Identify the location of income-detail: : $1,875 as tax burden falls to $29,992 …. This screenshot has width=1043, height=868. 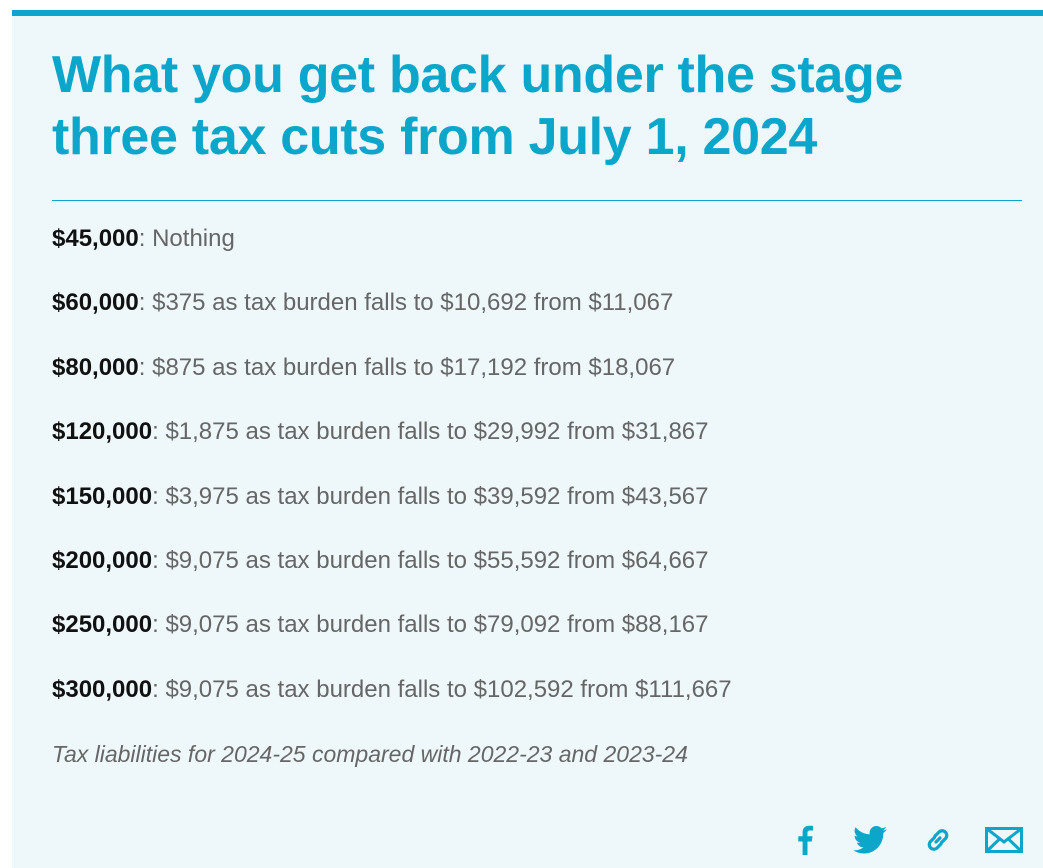
(430, 432).